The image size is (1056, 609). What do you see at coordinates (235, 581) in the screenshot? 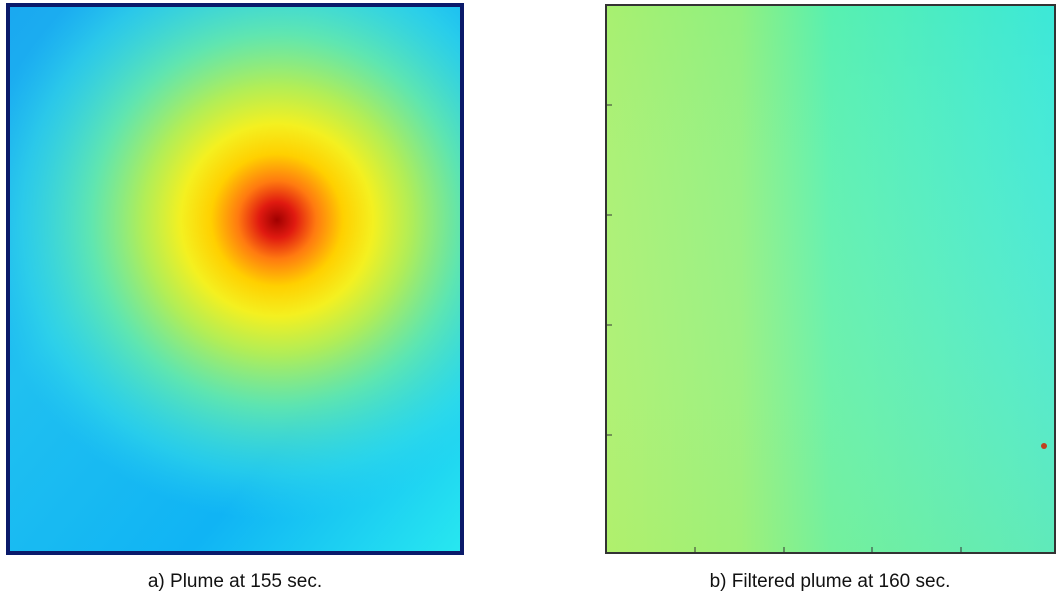
I see `caption: a) Plume at 155 sec.` at bounding box center [235, 581].